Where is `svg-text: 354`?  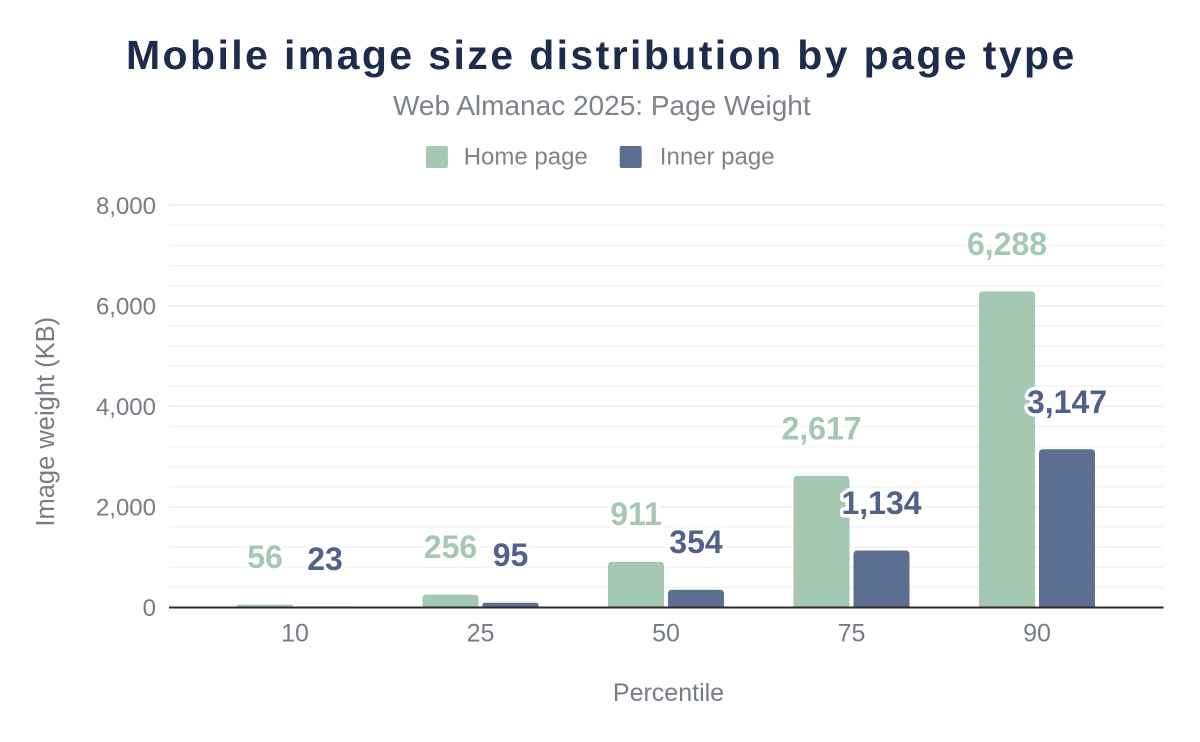 svg-text: 354 is located at coordinates (696, 542).